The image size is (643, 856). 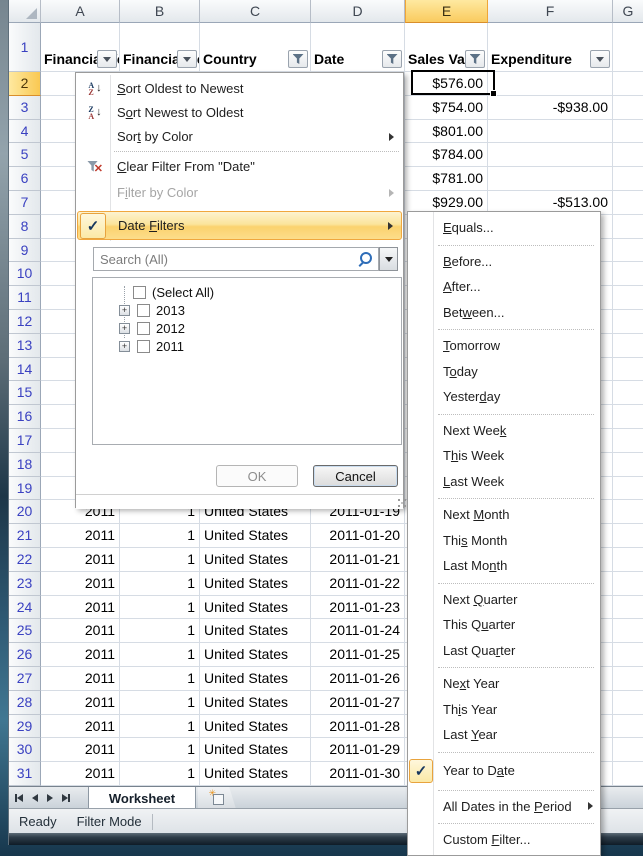 I want to click on cell-F4, so click(x=550, y=131).